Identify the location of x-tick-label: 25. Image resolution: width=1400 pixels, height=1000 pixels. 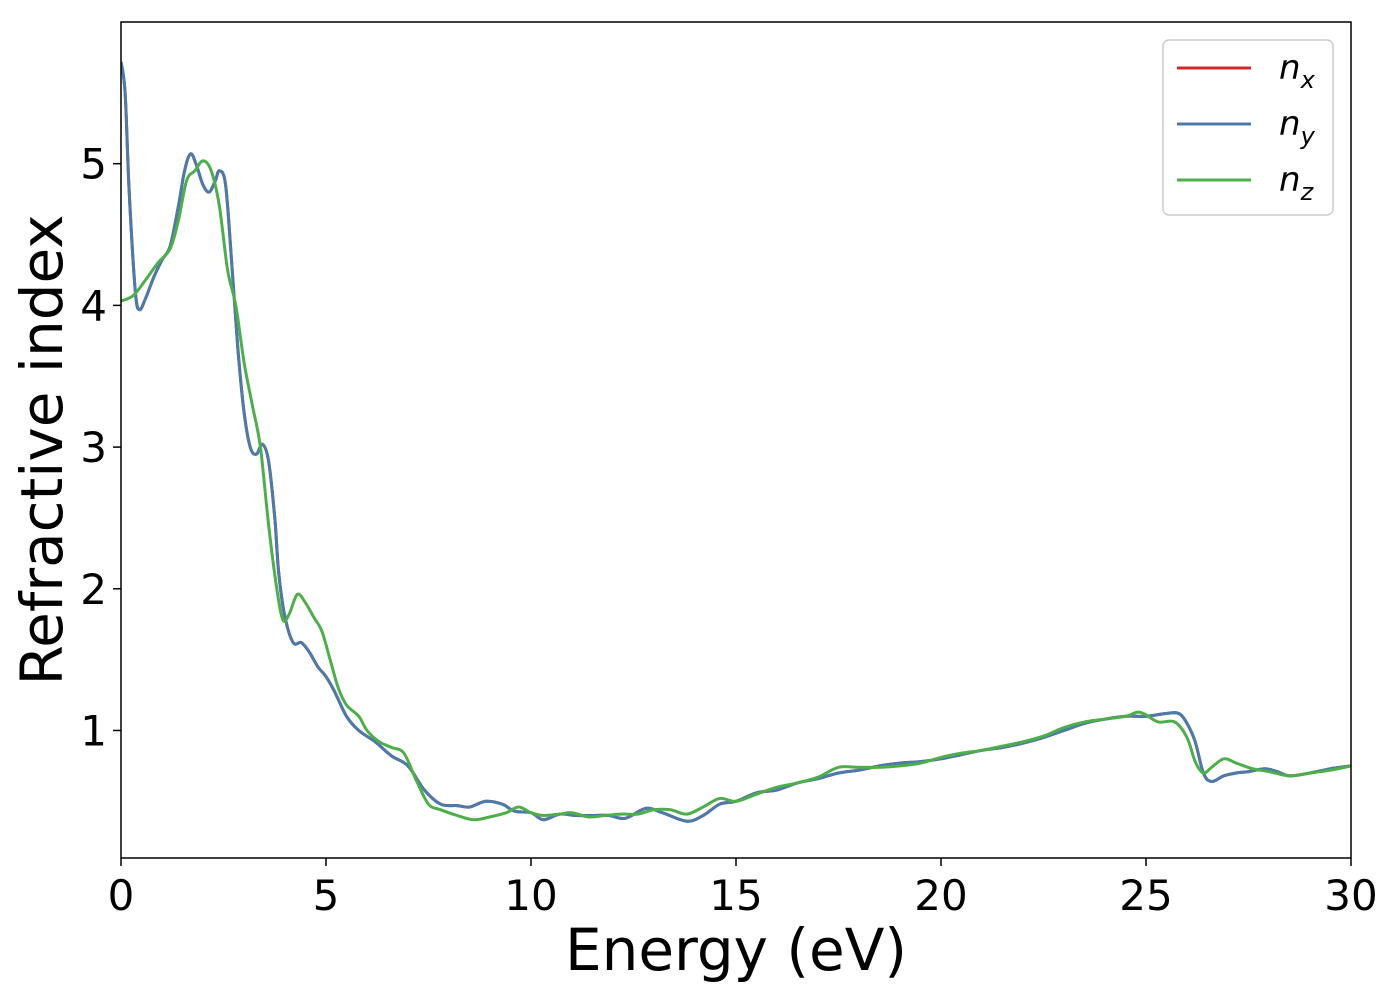
(1145, 895).